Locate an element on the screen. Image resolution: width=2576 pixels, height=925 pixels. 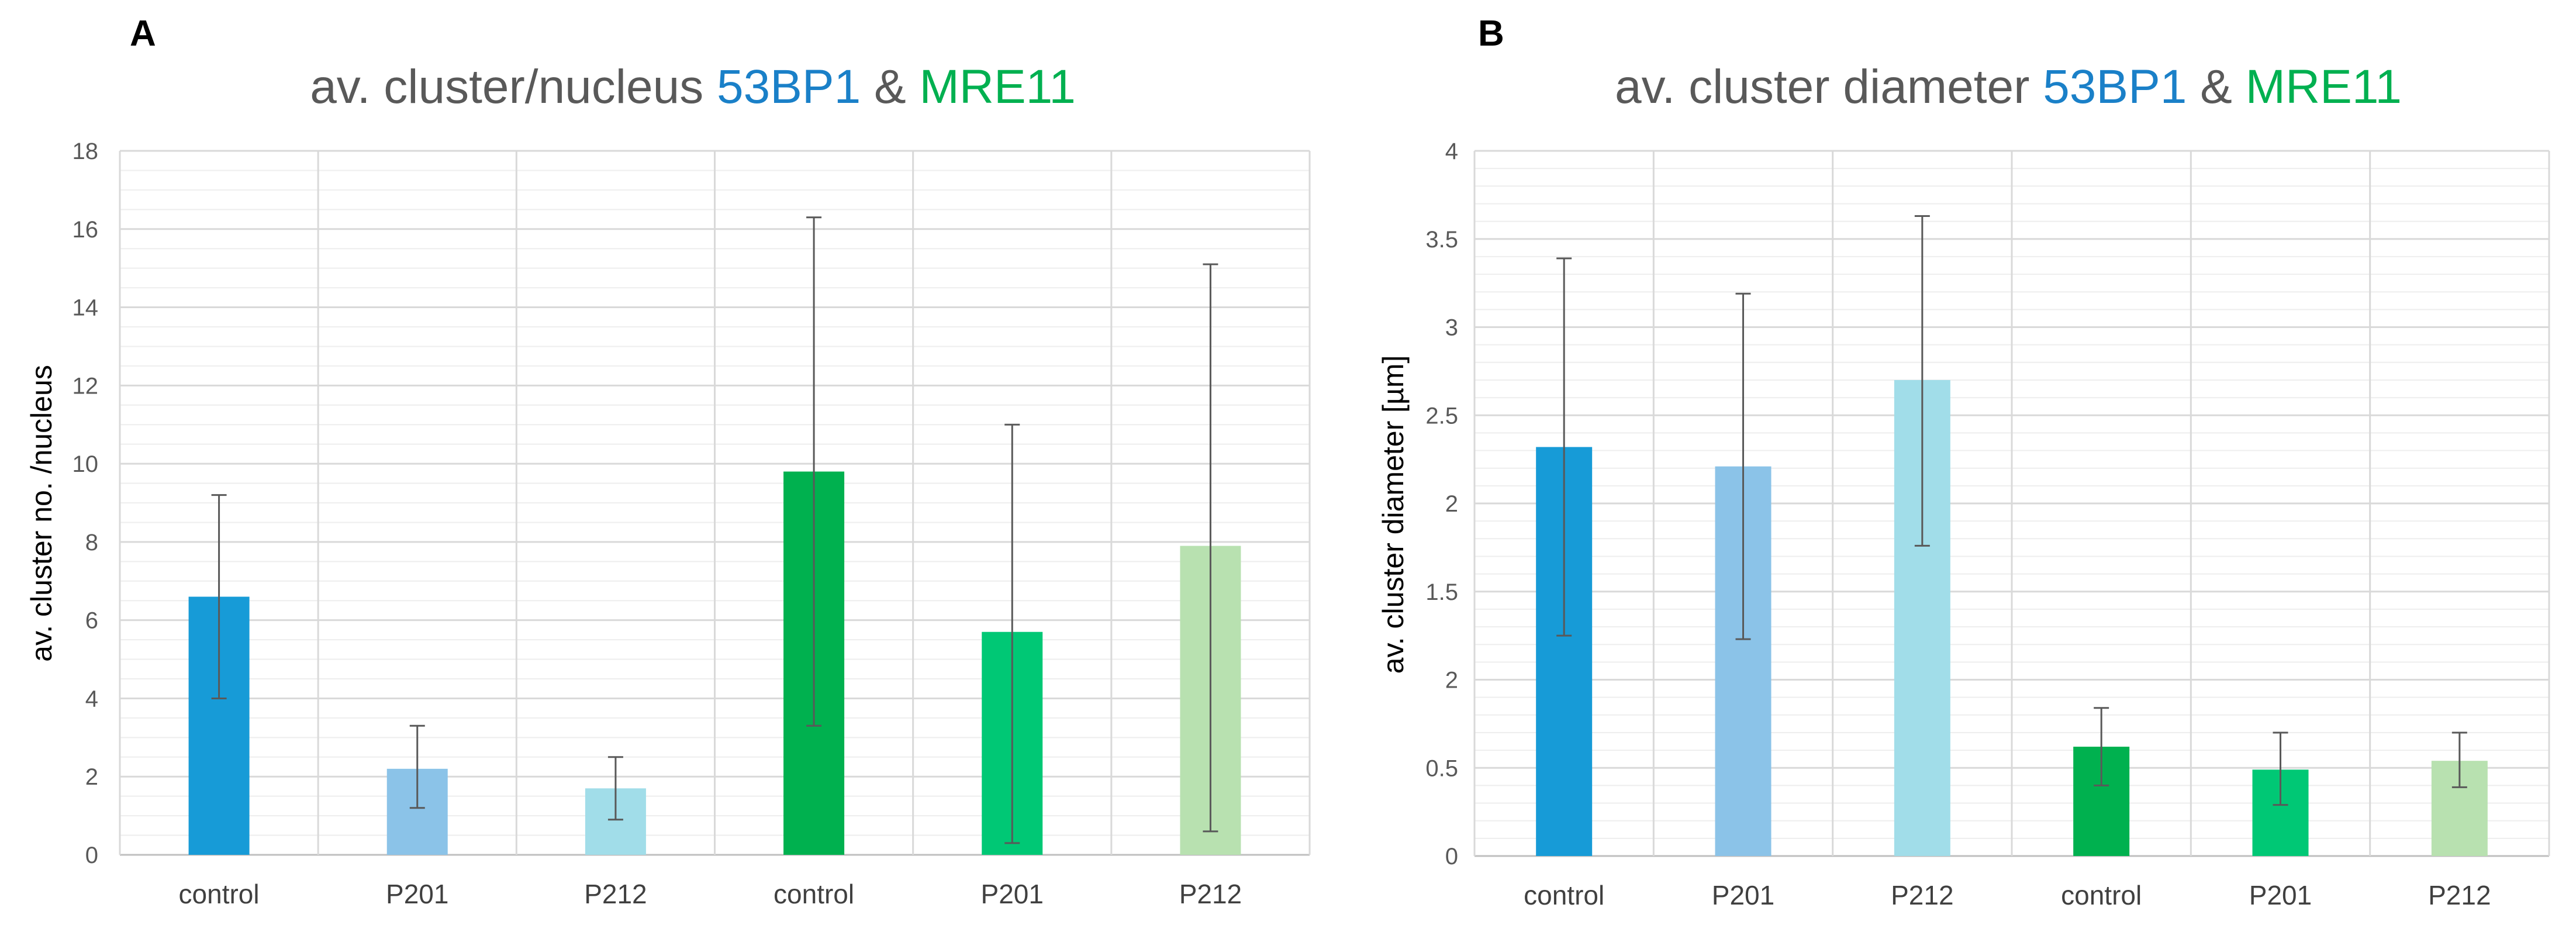
y-tick-label: 10 is located at coordinates (85, 464).